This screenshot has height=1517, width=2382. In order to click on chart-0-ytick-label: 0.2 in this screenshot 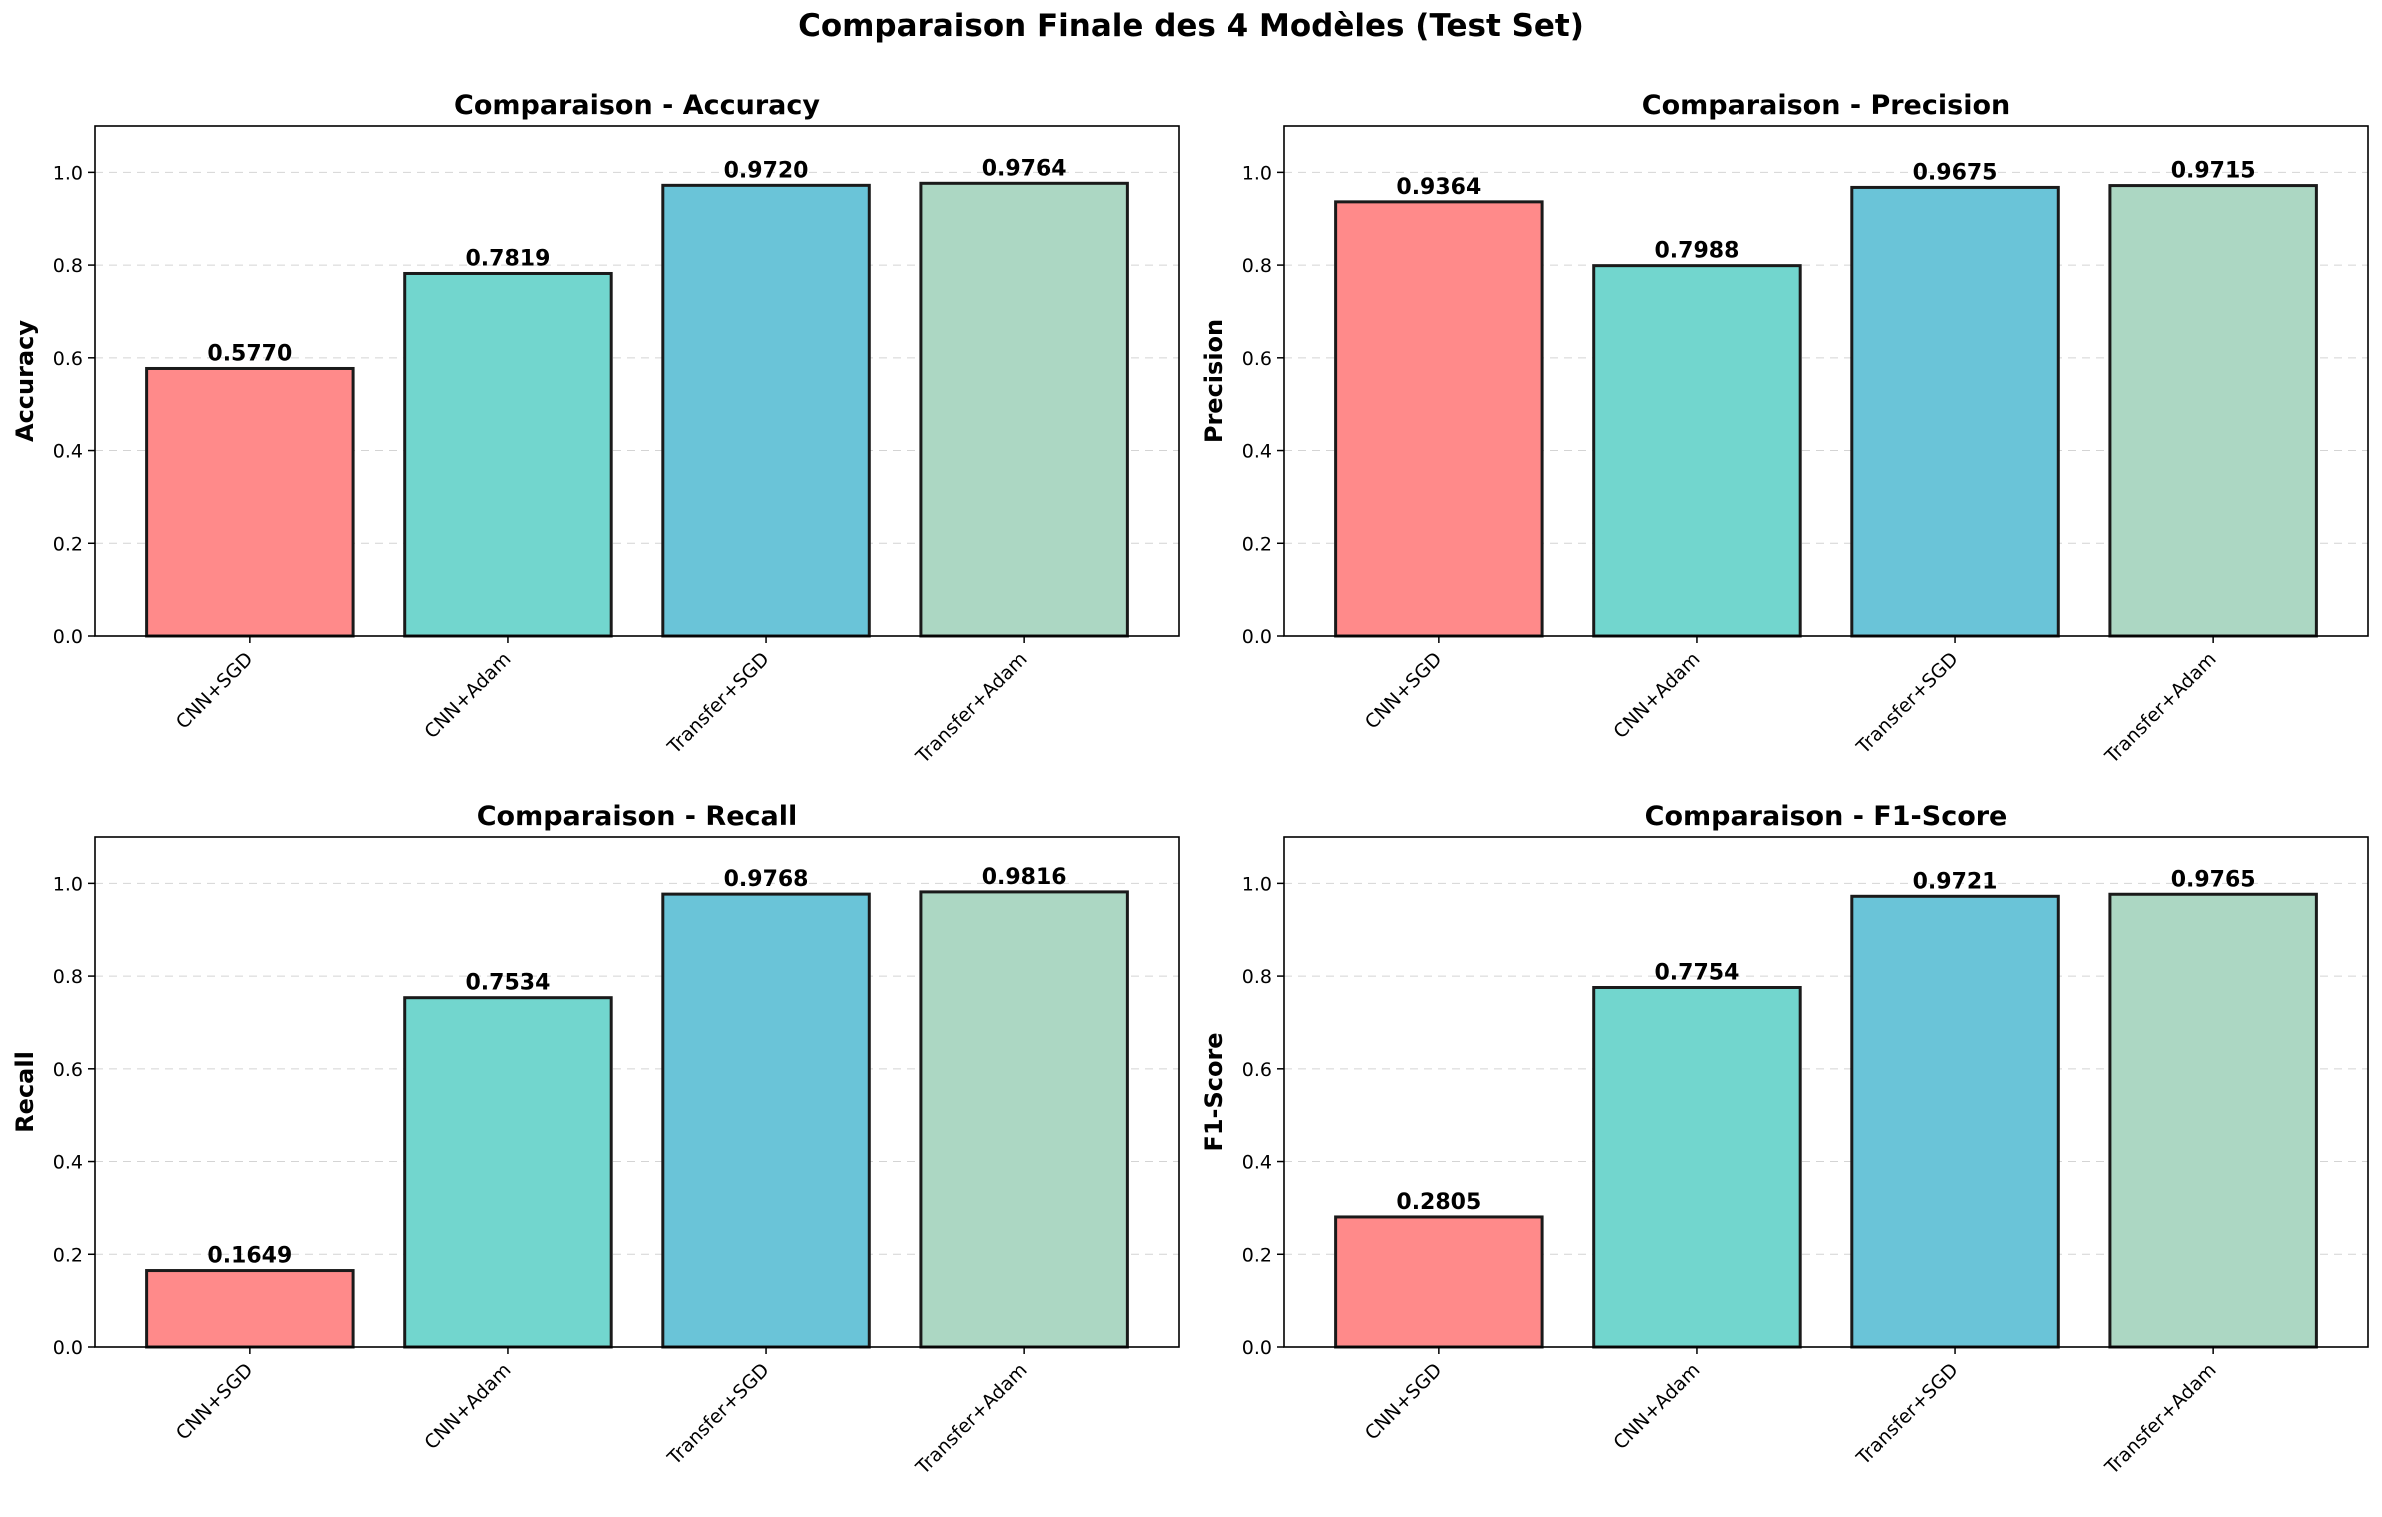, I will do `click(68, 544)`.